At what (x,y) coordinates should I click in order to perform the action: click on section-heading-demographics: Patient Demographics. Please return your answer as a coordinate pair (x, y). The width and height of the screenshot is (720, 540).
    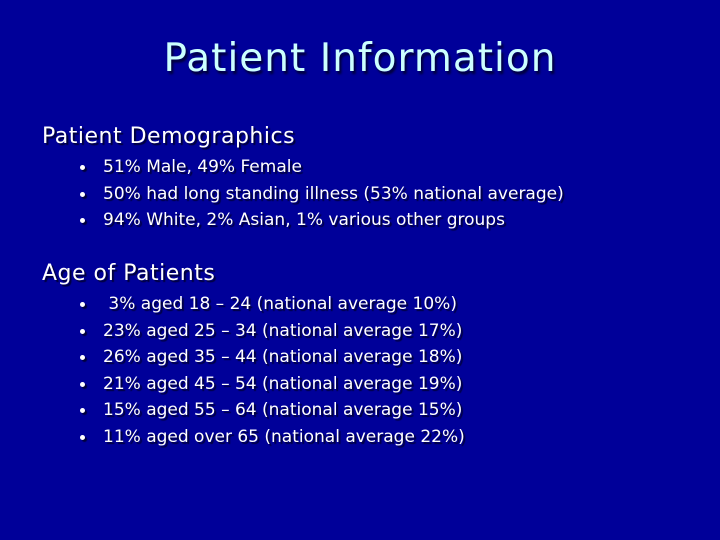
    Looking at the image, I should click on (169, 136).